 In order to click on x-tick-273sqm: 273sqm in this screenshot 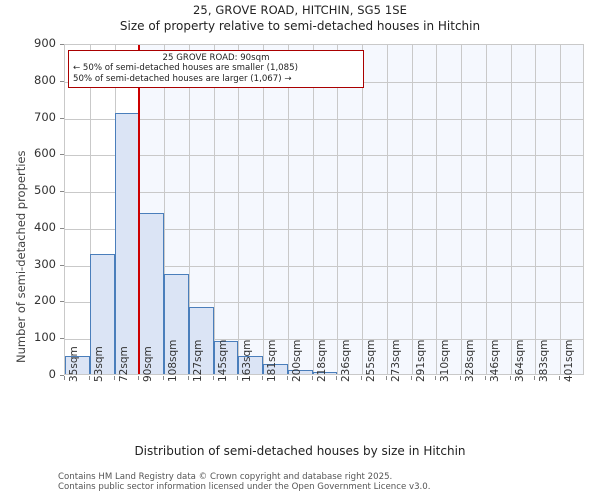, I will do `click(395, 360)`.